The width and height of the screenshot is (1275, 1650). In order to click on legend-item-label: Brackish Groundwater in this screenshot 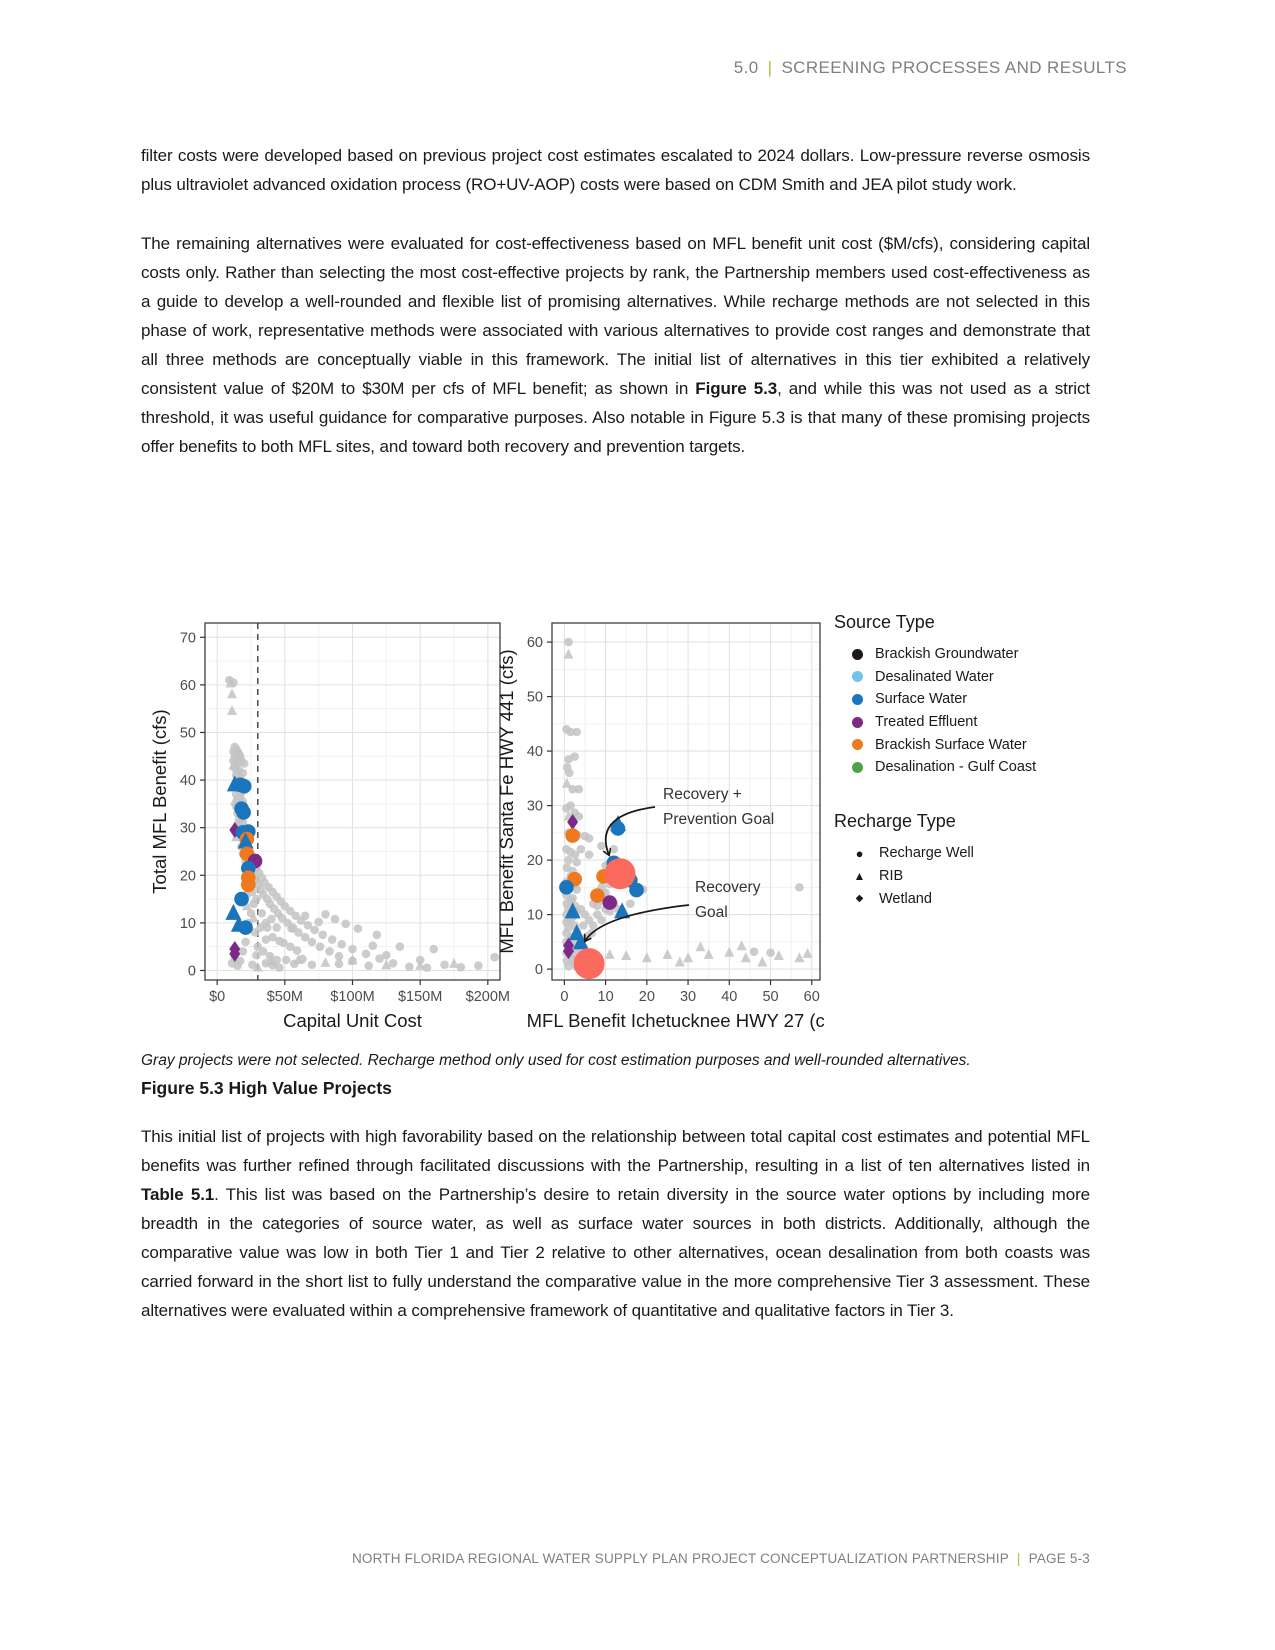, I will do `click(947, 654)`.